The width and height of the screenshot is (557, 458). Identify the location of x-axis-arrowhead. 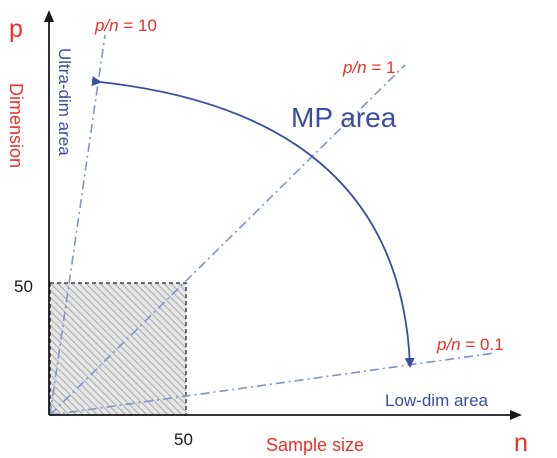
(516, 415).